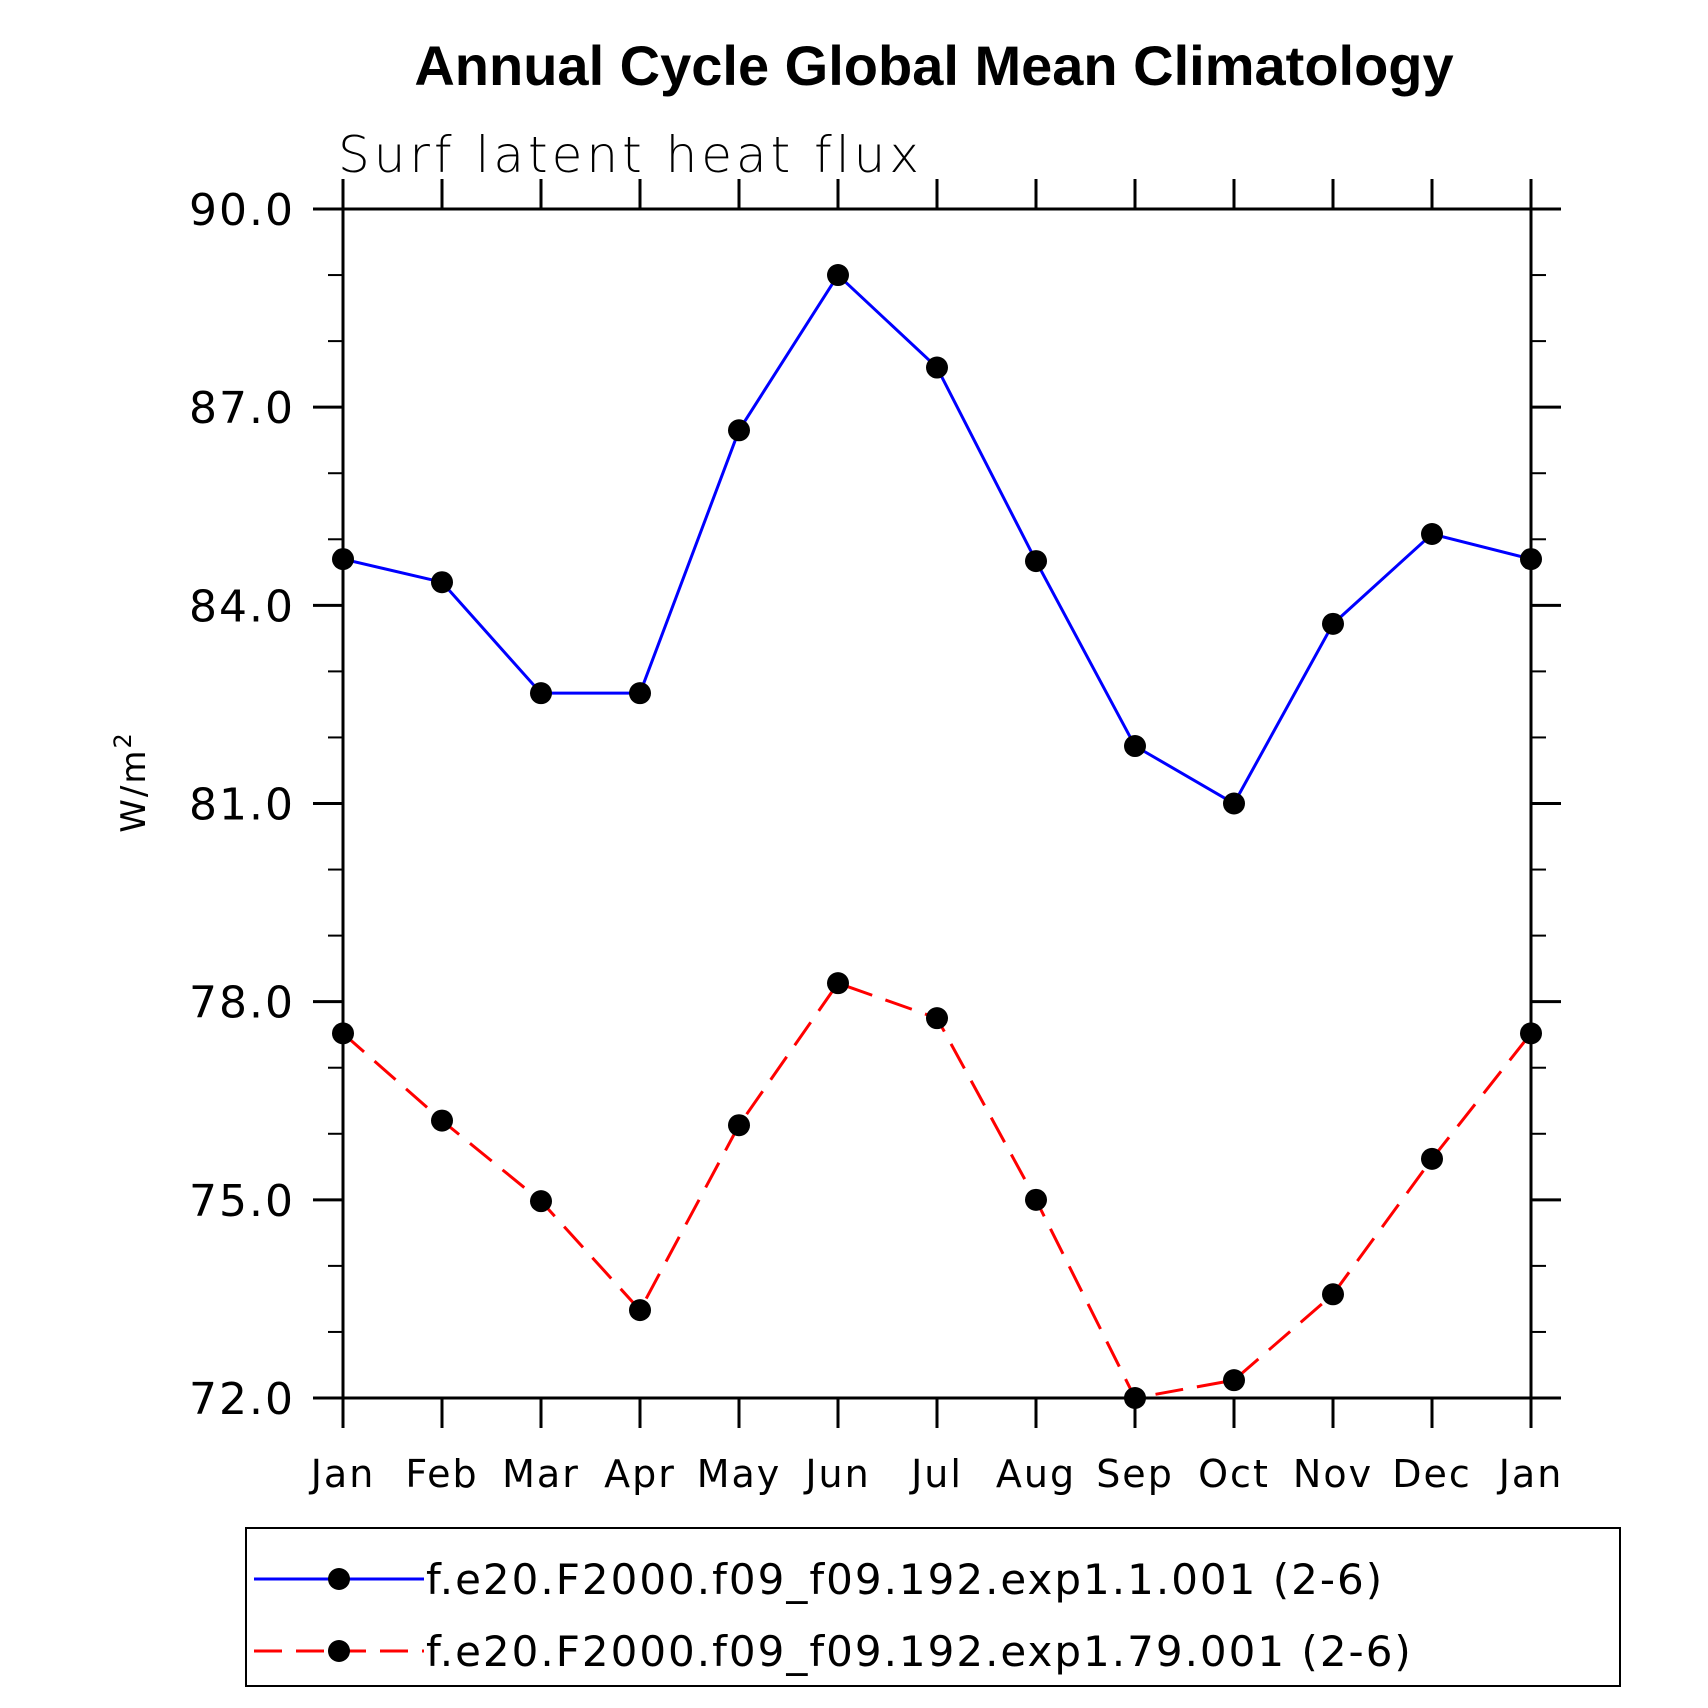 This screenshot has height=1708, width=1708. What do you see at coordinates (1432, 1474) in the screenshot?
I see `x-tick-label: Dec` at bounding box center [1432, 1474].